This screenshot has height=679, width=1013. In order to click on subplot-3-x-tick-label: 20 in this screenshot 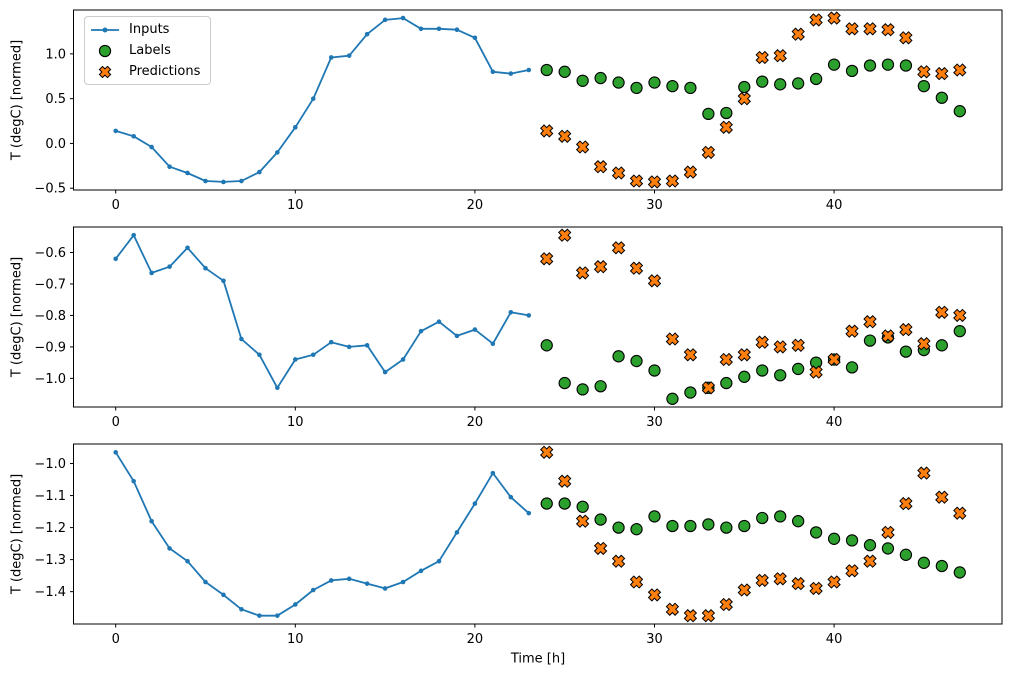, I will do `click(475, 639)`.